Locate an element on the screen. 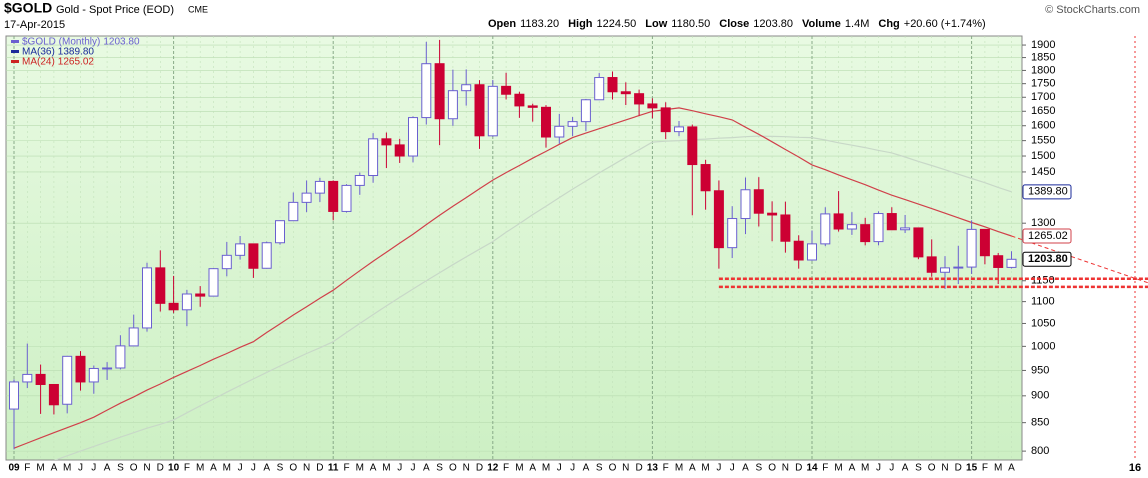 The image size is (1148, 478). y-tick-label: 1750 is located at coordinates (1043, 84).